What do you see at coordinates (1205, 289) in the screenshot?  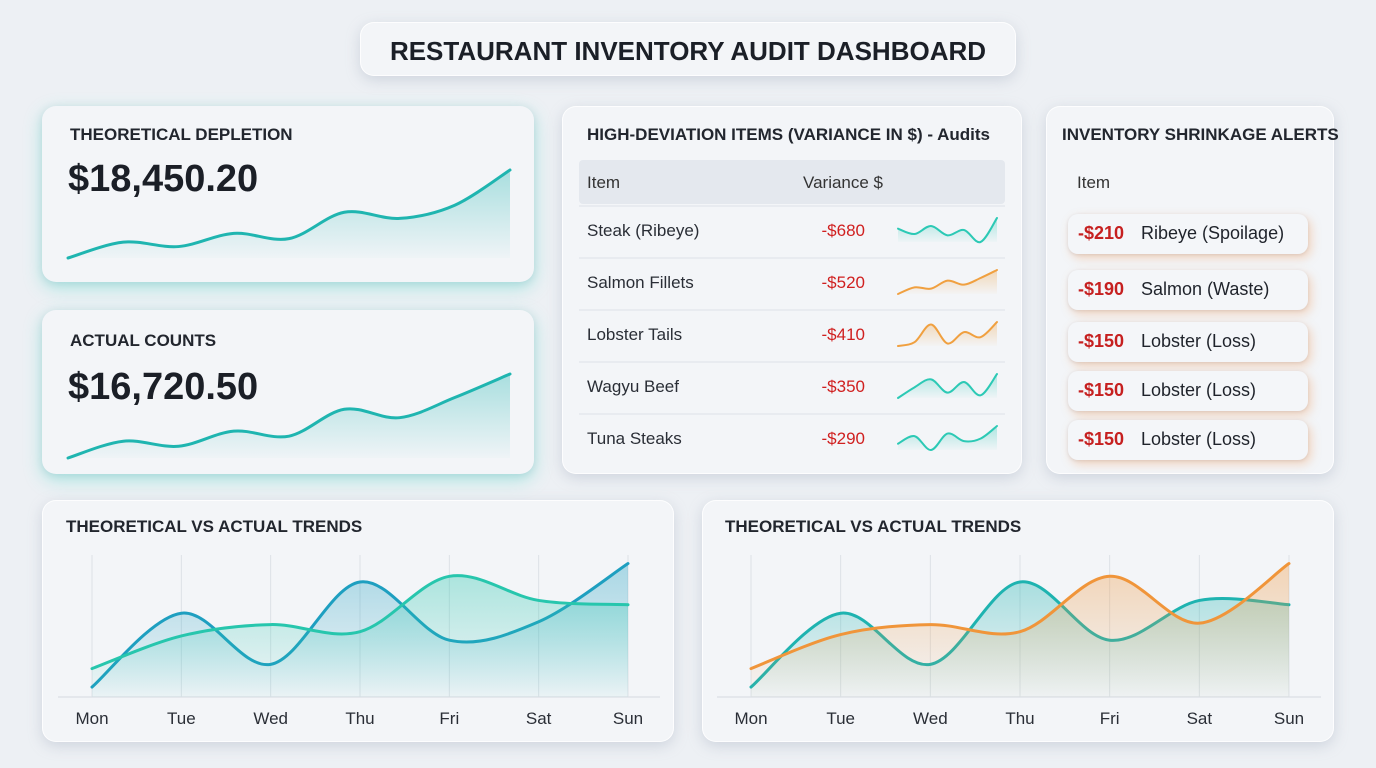 I see `alert-label: Salmon (Waste)` at bounding box center [1205, 289].